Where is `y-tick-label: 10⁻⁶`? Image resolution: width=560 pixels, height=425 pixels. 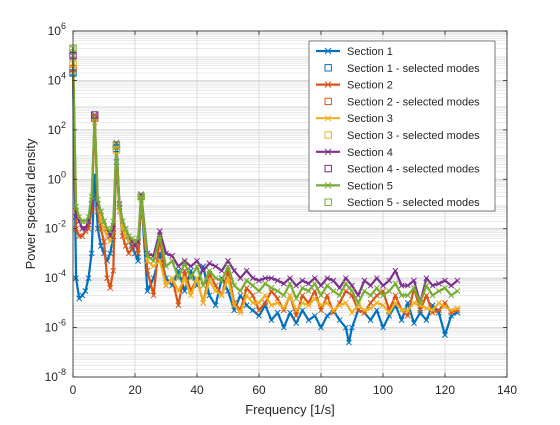 y-tick-label: 10⁻⁶ is located at coordinates (55, 326).